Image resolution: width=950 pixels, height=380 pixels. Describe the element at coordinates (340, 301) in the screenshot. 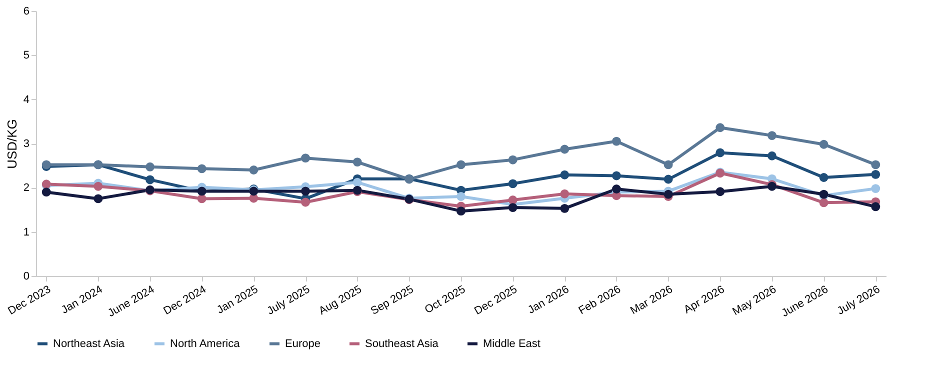

I see `x-tick-label: Aug 2025` at that location.